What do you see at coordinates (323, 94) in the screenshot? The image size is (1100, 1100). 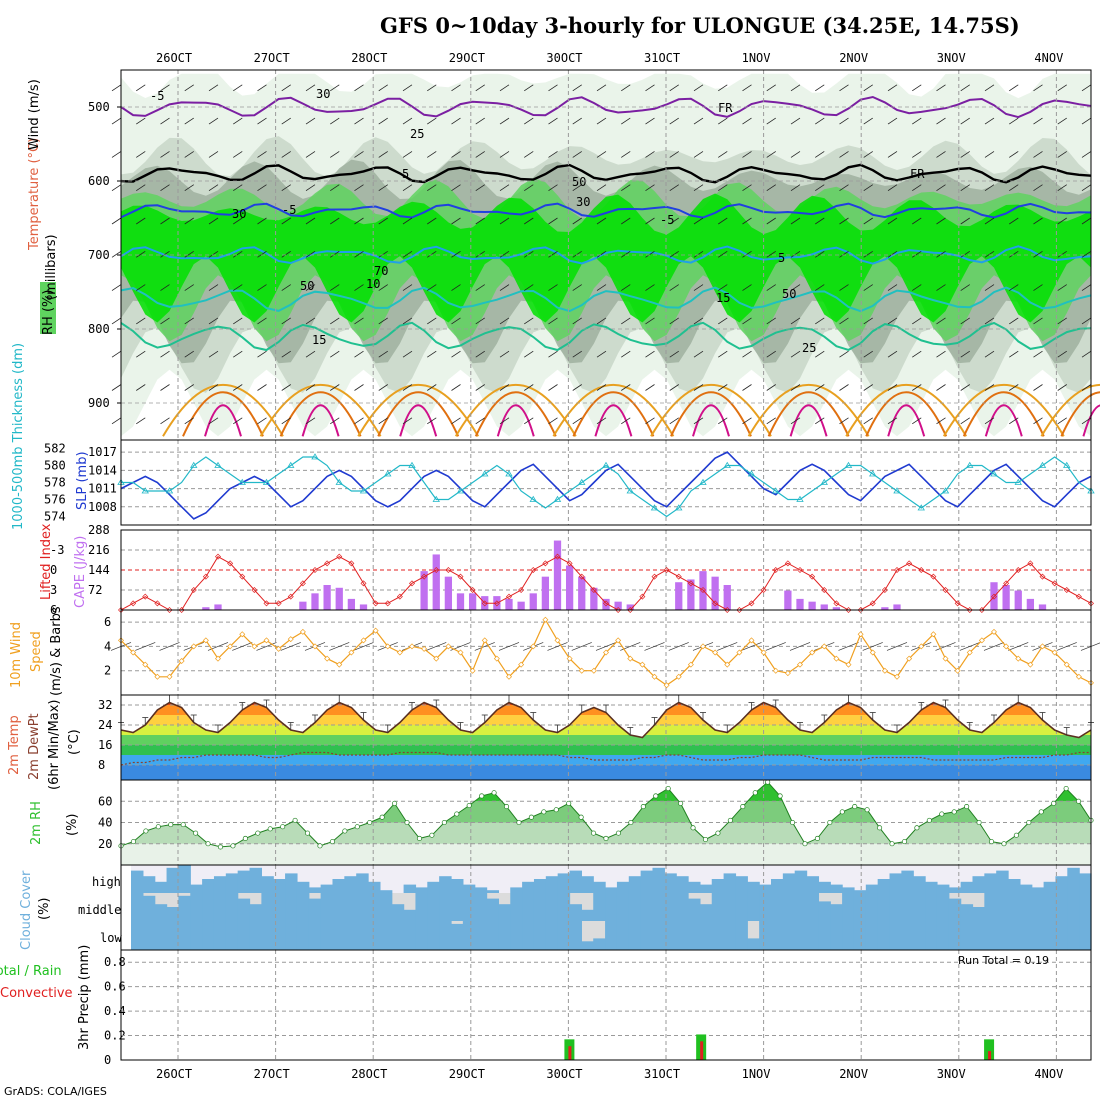 I see `contour-label: 30` at bounding box center [323, 94].